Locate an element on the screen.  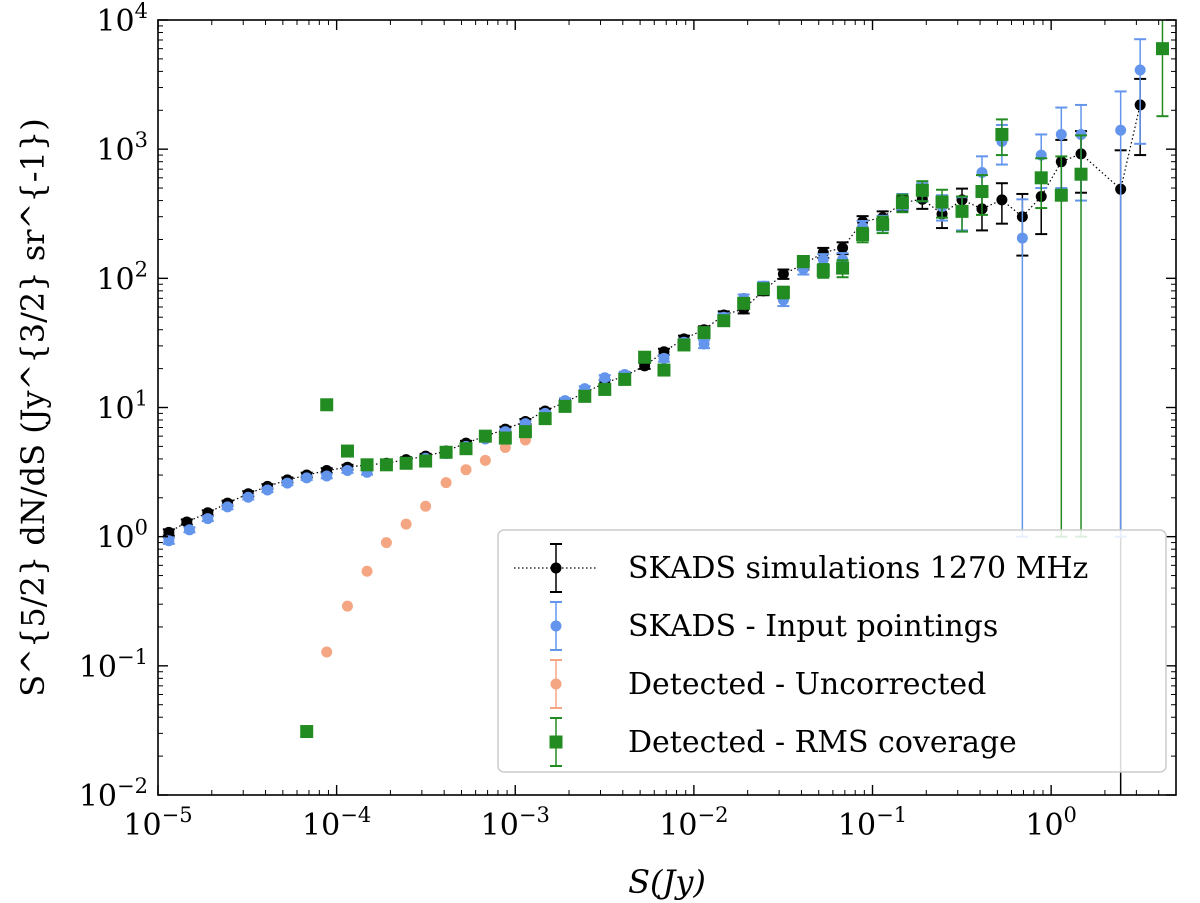
x-tick-label: 10⁰ is located at coordinates (1051, 823).